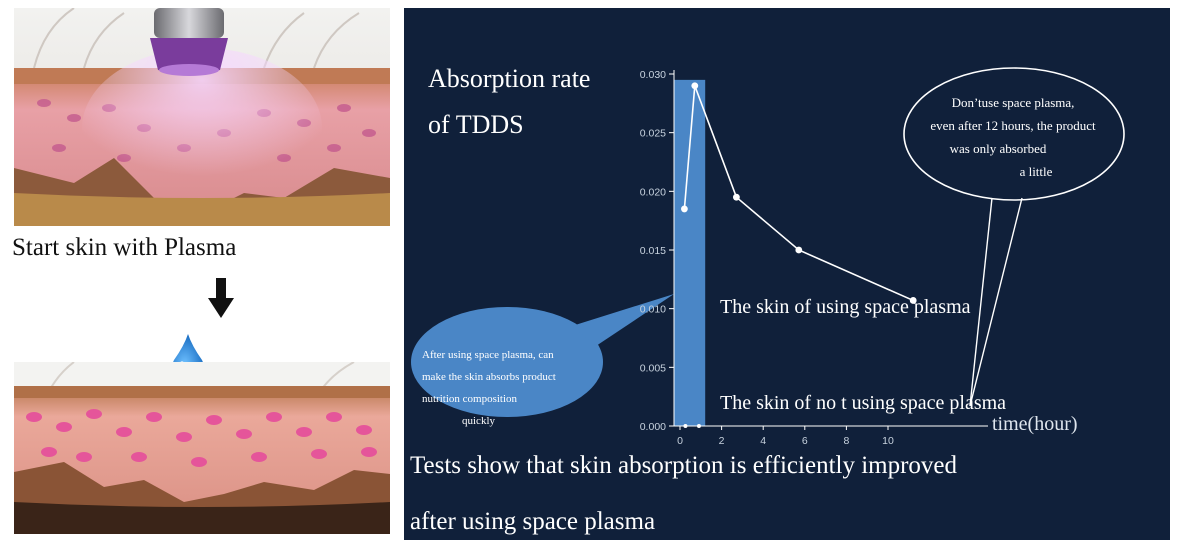  What do you see at coordinates (488, 355) in the screenshot?
I see `left-callout-line-1: After using space plasma, can` at bounding box center [488, 355].